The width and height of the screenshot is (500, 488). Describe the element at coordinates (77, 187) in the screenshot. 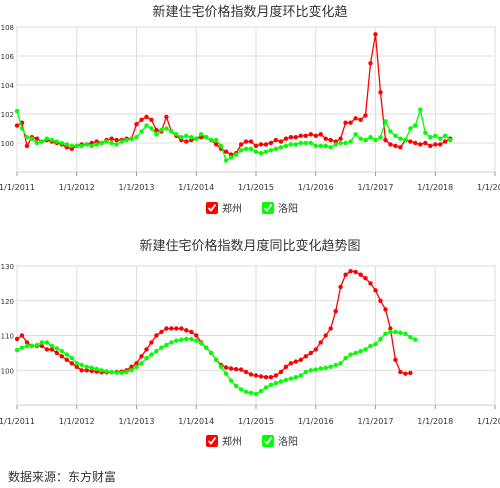

I see `x-tick-label: 1/1/2012` at that location.